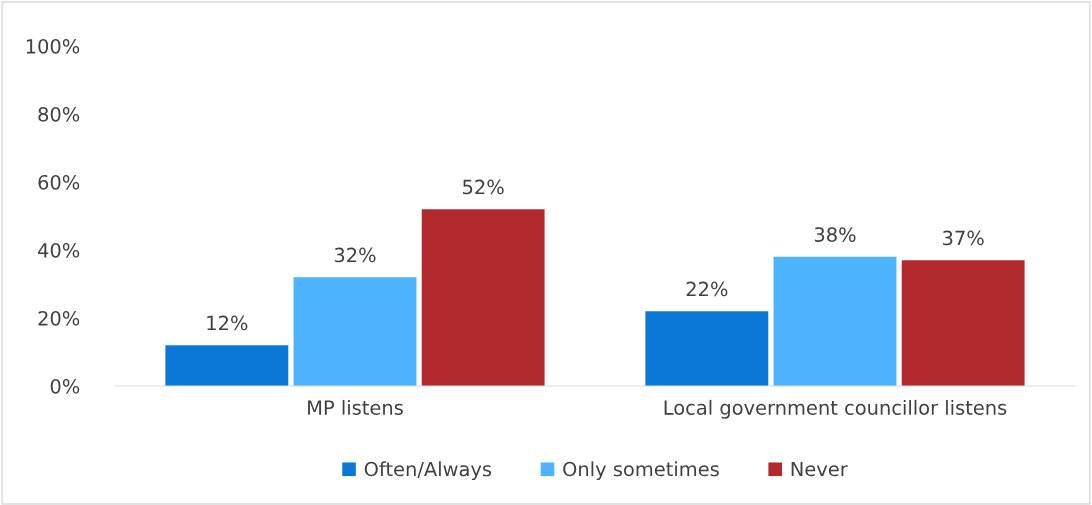 This screenshot has width=1092, height=505. I want to click on y-tick-label: 100%, so click(53, 46).